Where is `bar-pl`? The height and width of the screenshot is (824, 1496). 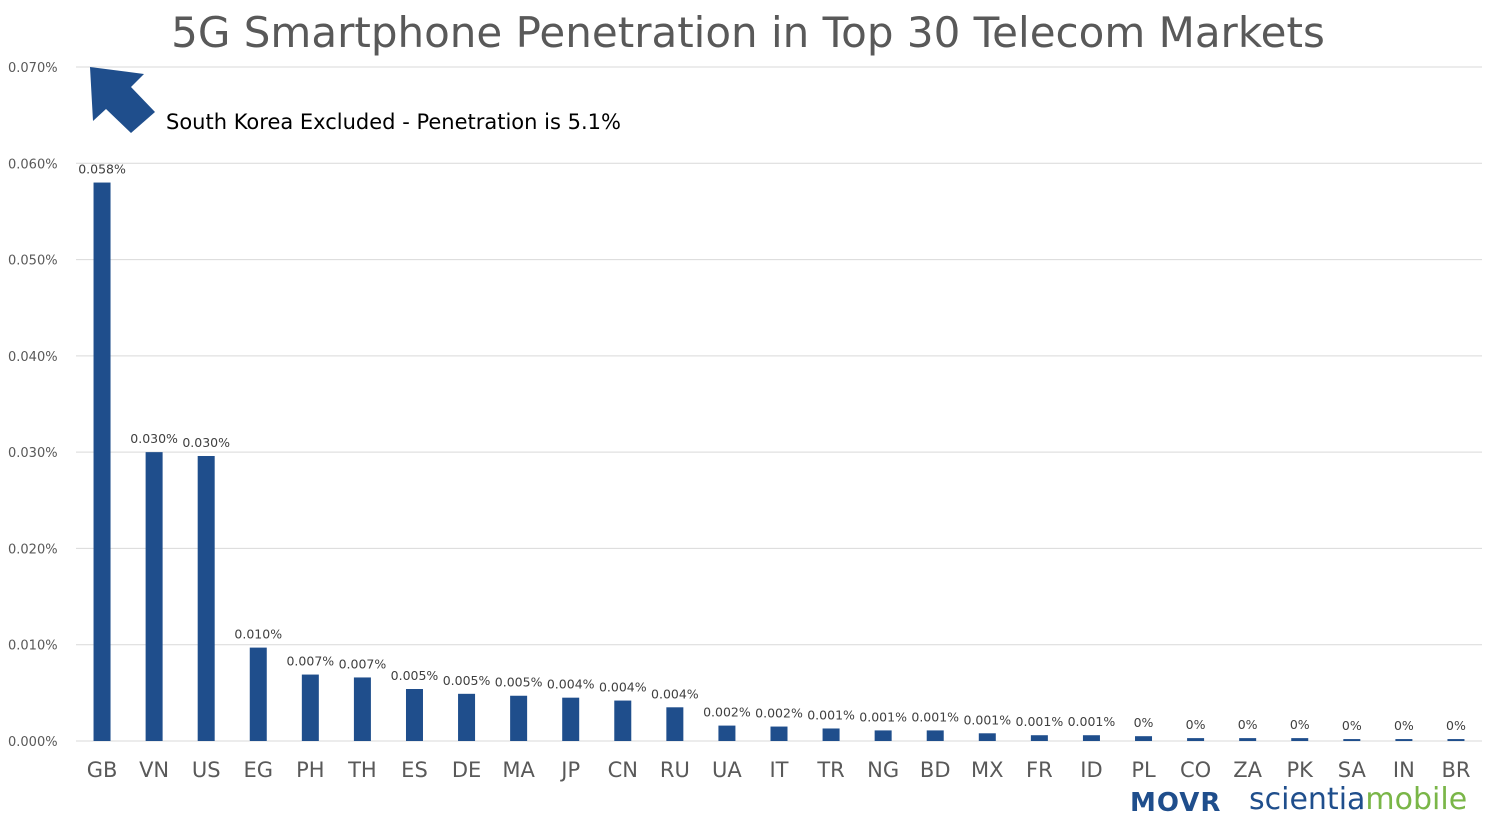 bar-pl is located at coordinates (1144, 738).